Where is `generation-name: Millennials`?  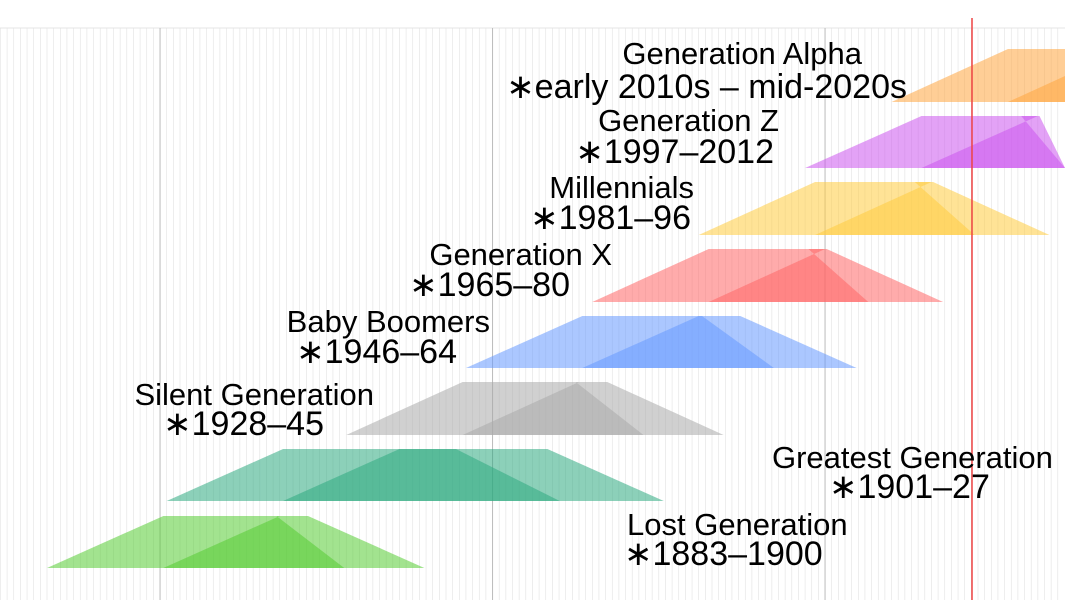
generation-name: Millennials is located at coordinates (621, 187).